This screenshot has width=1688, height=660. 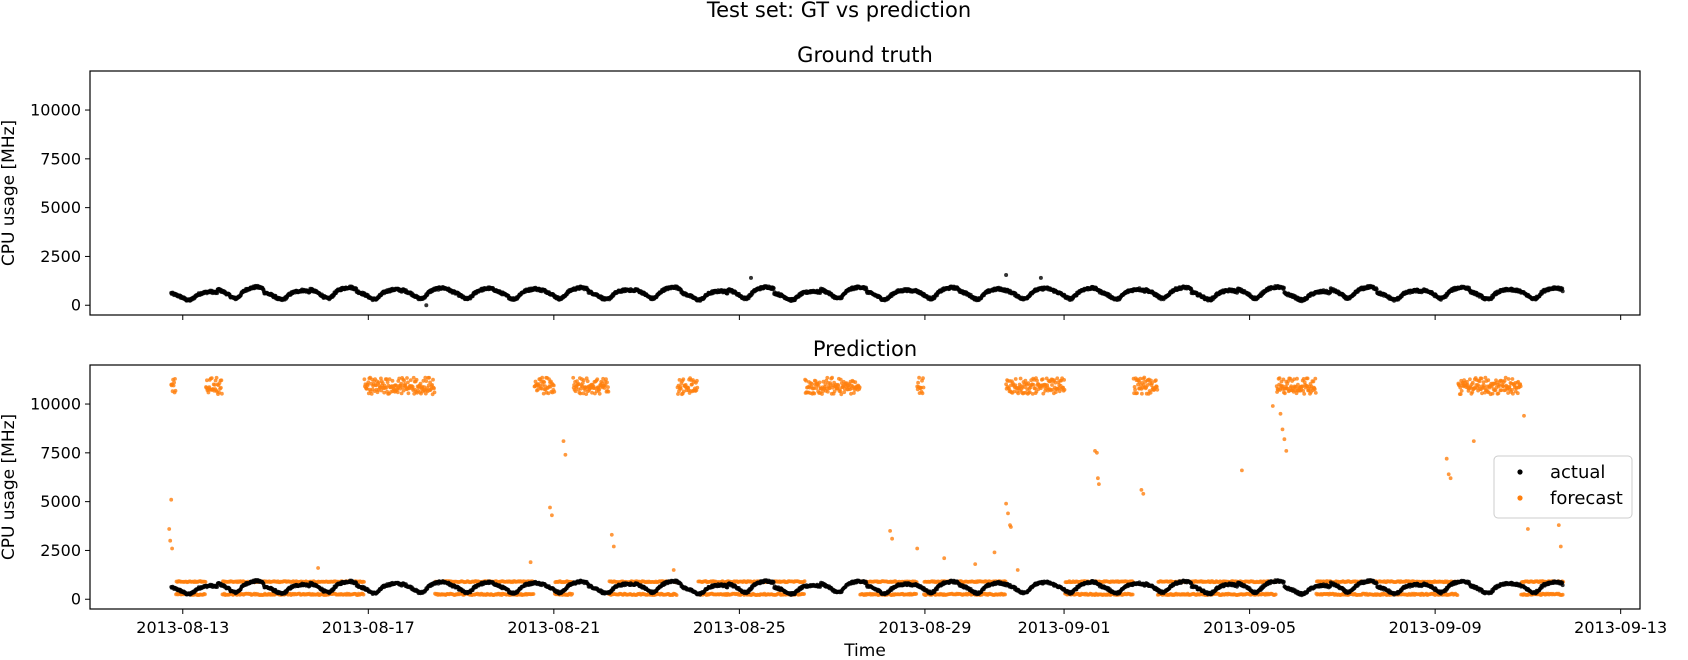 I want to click on x-tick-label: 2013-08-25, so click(x=739, y=627).